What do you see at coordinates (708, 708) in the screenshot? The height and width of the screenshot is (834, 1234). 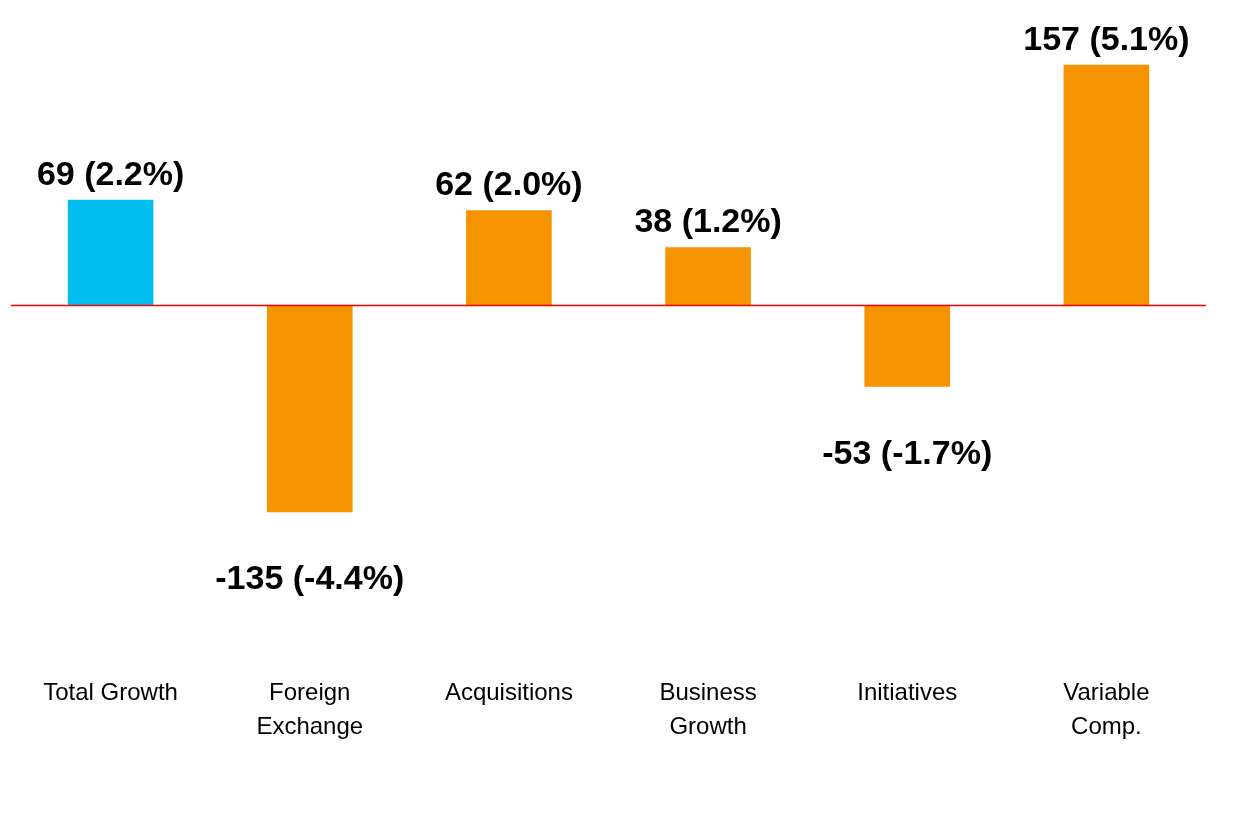 I see `x-tick-label: Business Growth` at bounding box center [708, 708].